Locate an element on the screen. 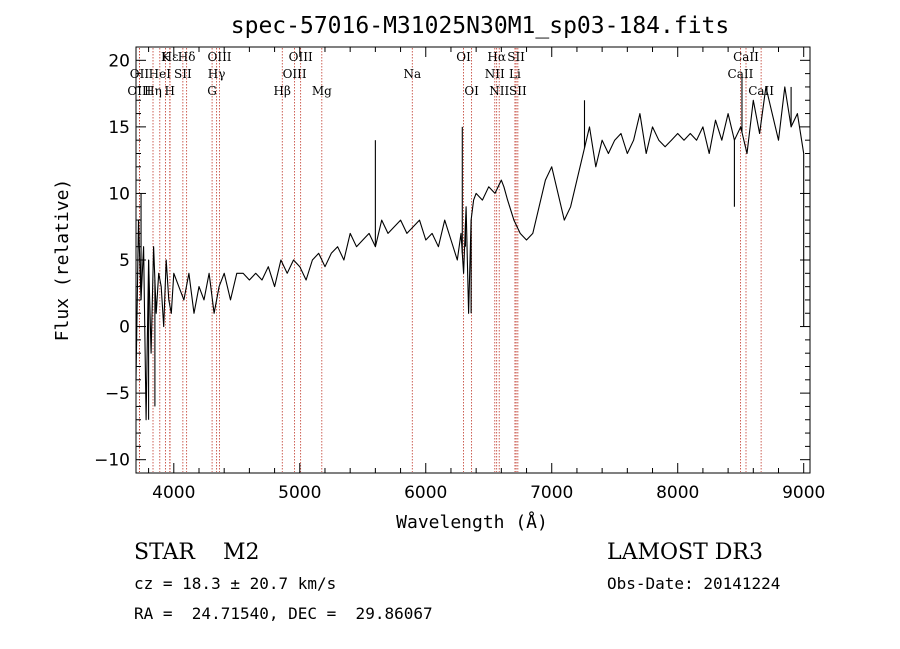  y-tick-label-3: 5 is located at coordinates (124, 261).